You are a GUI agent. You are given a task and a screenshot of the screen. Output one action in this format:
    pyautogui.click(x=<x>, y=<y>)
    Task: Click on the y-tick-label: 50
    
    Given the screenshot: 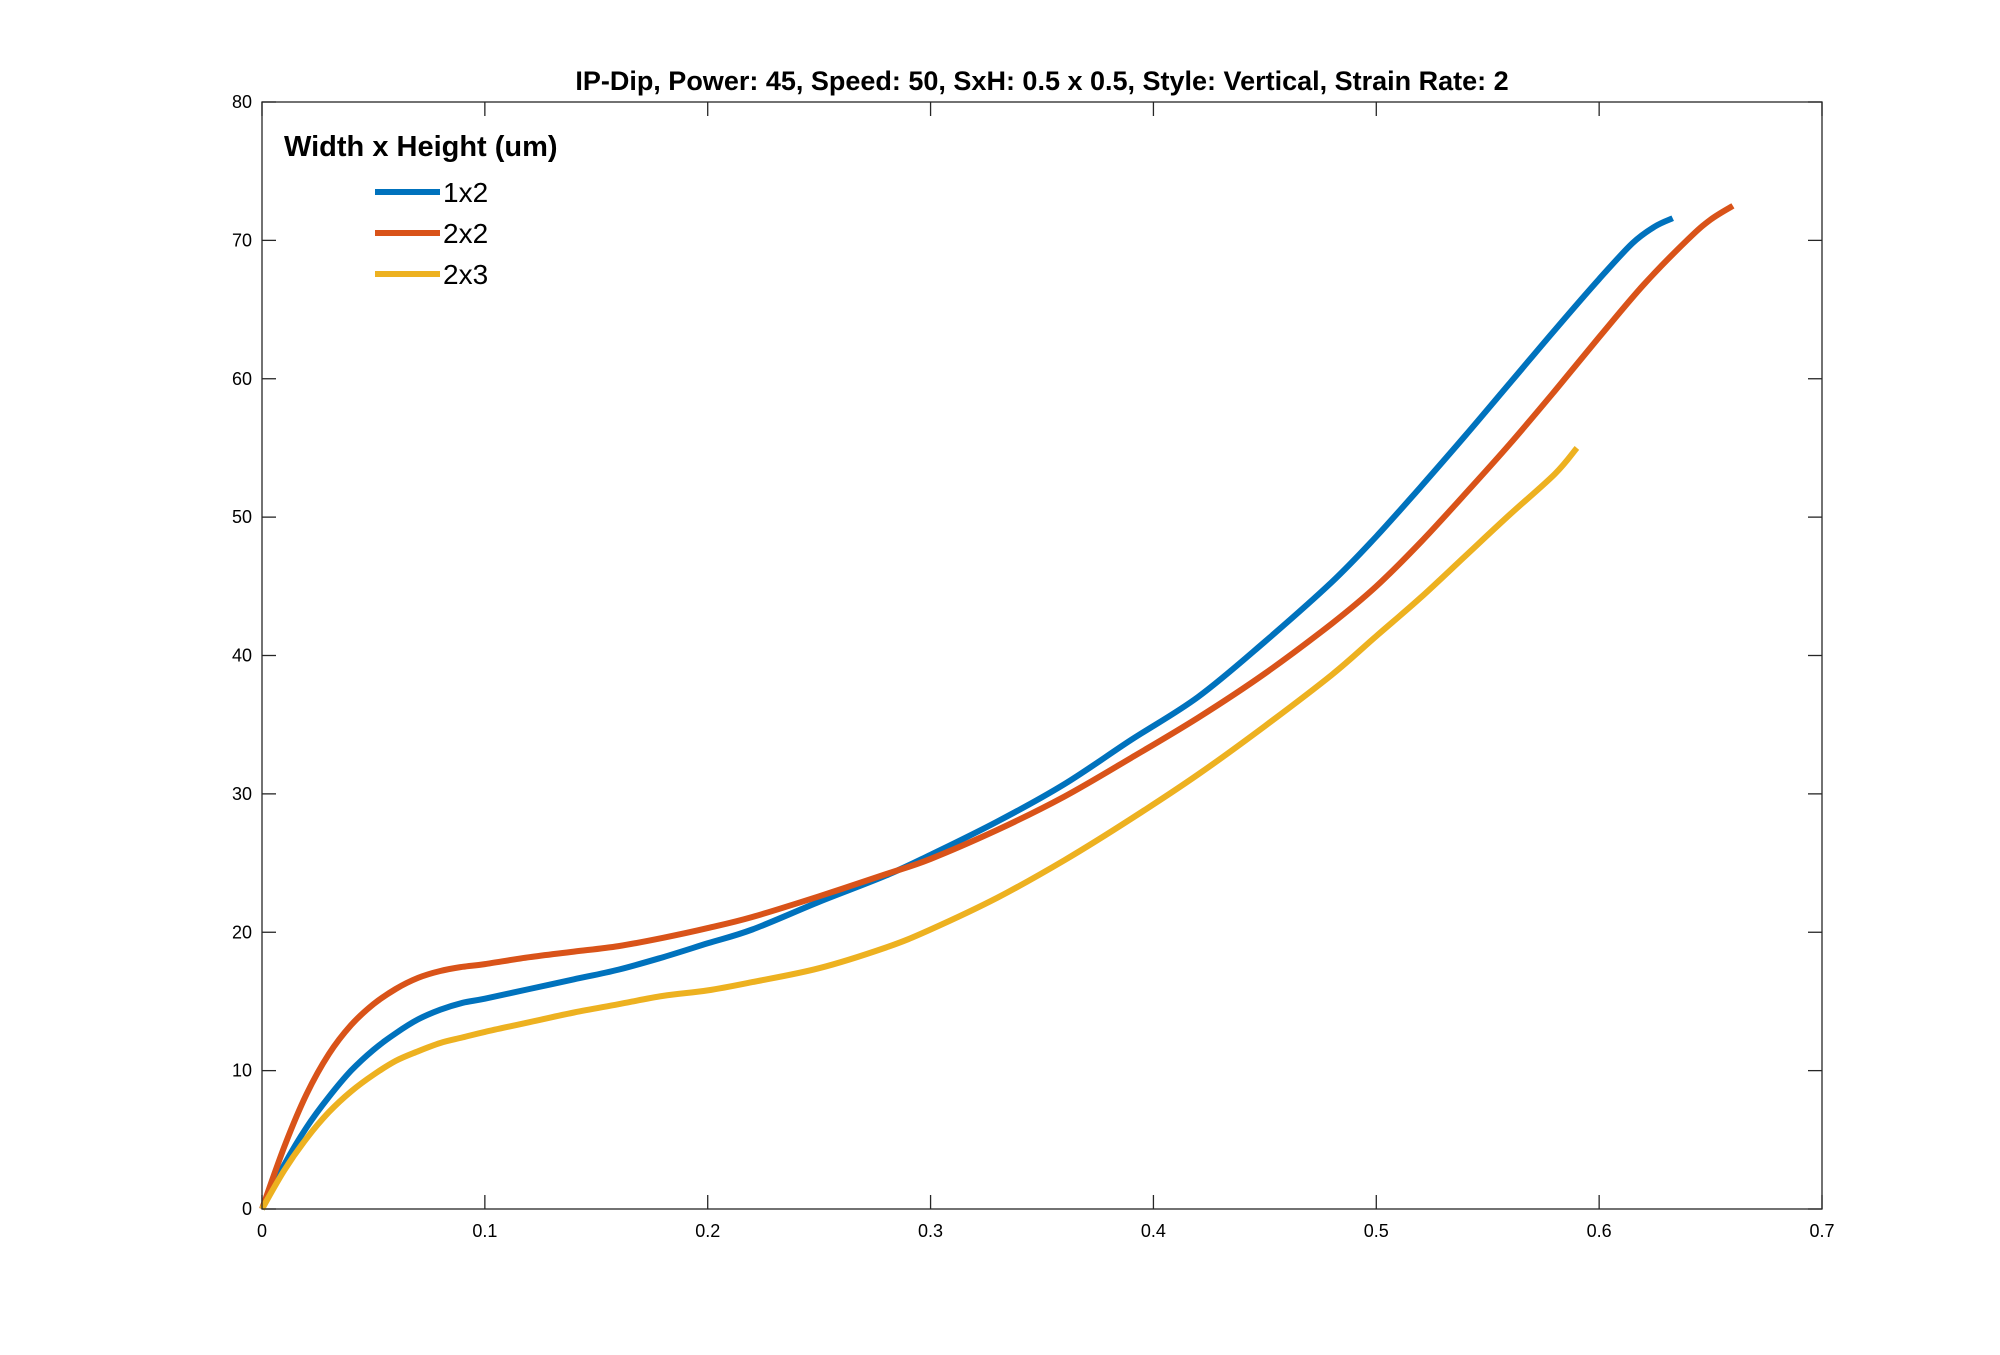 What is the action you would take?
    pyautogui.click(x=242, y=517)
    